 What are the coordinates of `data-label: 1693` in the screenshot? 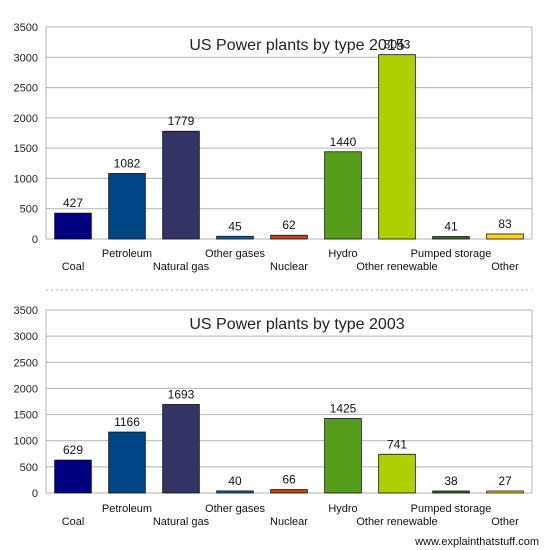 It's located at (181, 394).